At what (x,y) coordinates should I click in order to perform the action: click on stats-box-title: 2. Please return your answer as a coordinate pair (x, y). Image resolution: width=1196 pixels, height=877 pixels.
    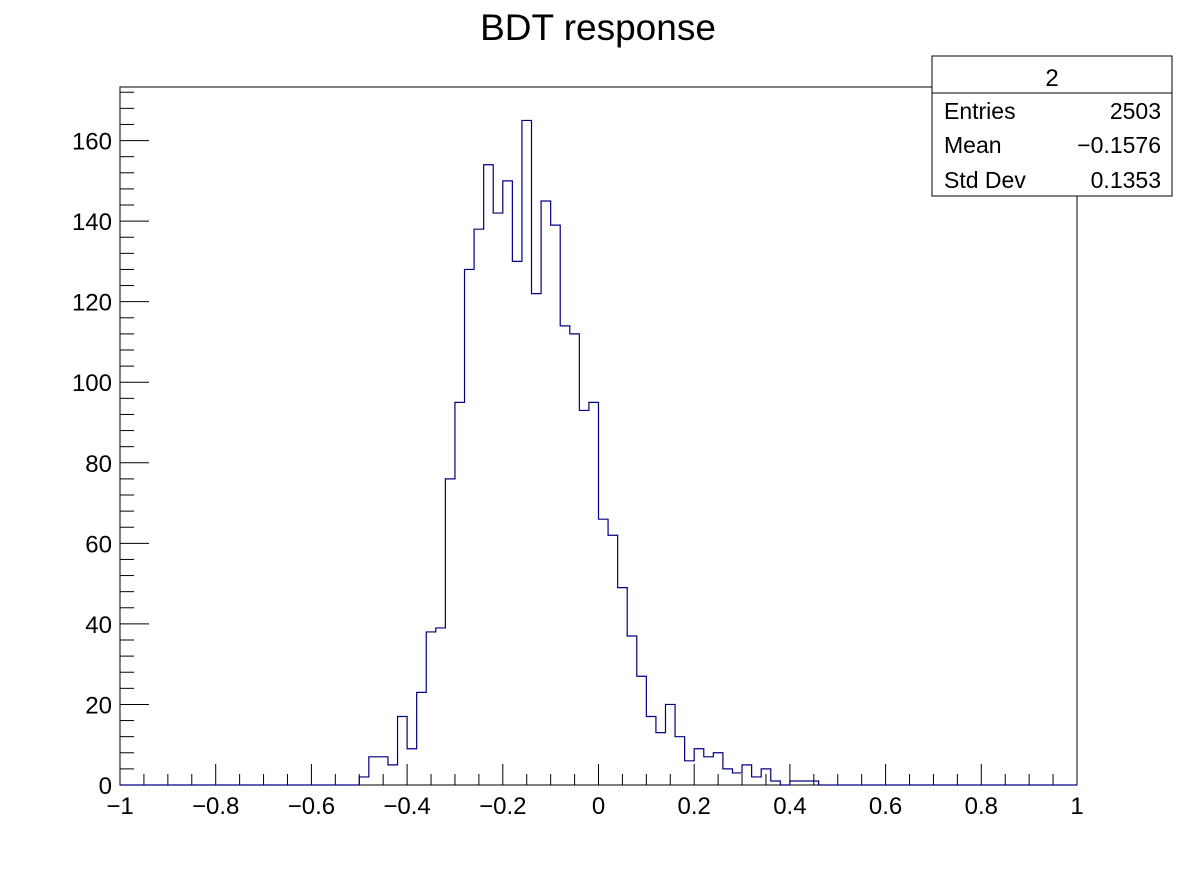
    Looking at the image, I should click on (1051, 78).